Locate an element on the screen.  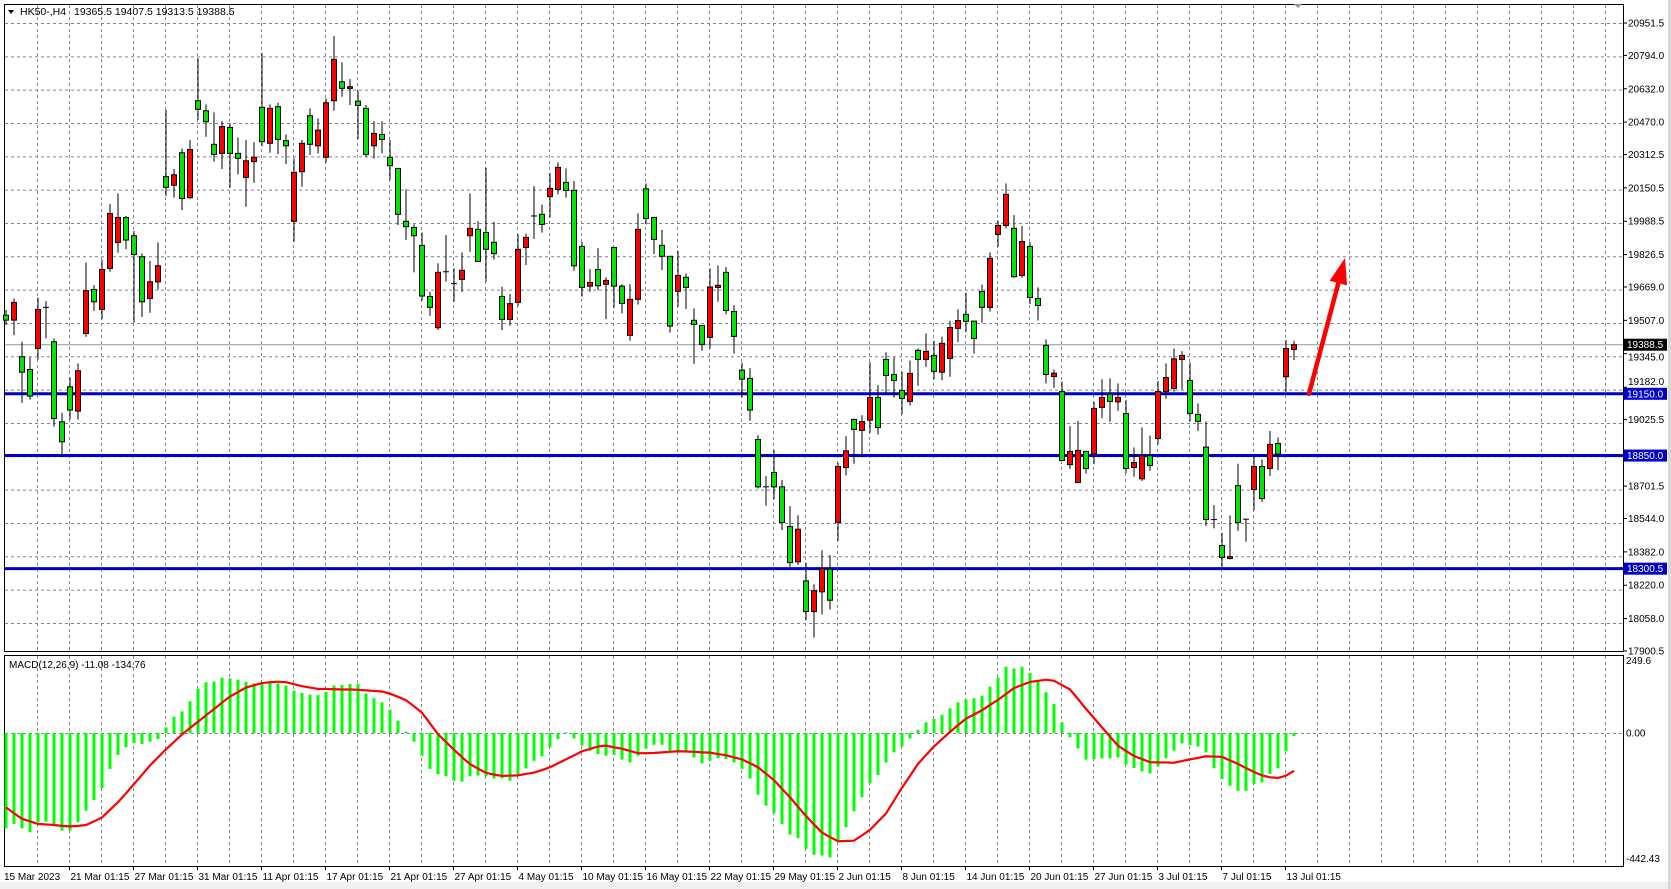
chart-shift-marker-icon is located at coordinates (1298, 6).